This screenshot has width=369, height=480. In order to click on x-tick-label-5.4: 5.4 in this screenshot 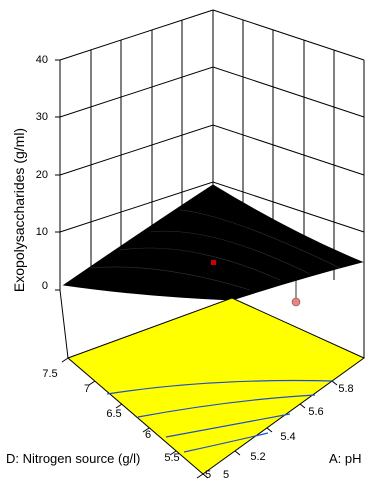, I will do `click(287, 437)`.